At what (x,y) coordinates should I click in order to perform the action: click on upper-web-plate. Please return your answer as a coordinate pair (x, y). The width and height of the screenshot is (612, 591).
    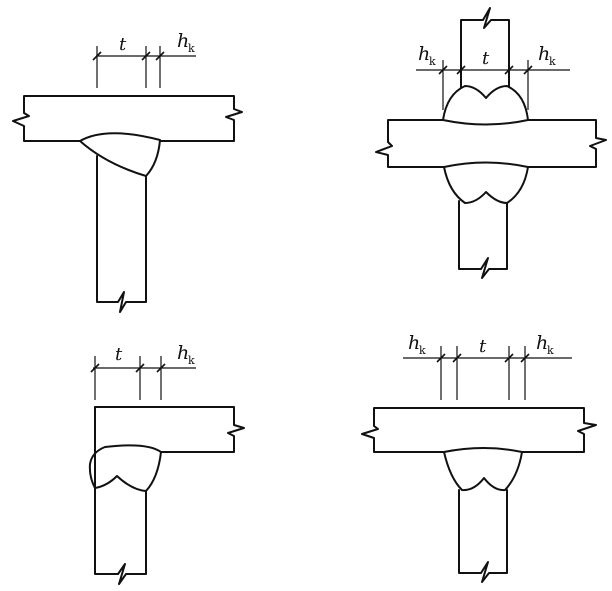
    Looking at the image, I should click on (485, 48).